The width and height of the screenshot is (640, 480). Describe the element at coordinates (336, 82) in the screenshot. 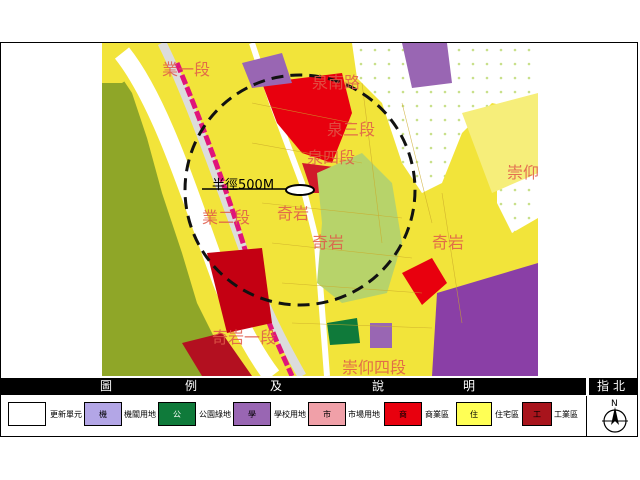

I see `street-label: 泉南路` at that location.